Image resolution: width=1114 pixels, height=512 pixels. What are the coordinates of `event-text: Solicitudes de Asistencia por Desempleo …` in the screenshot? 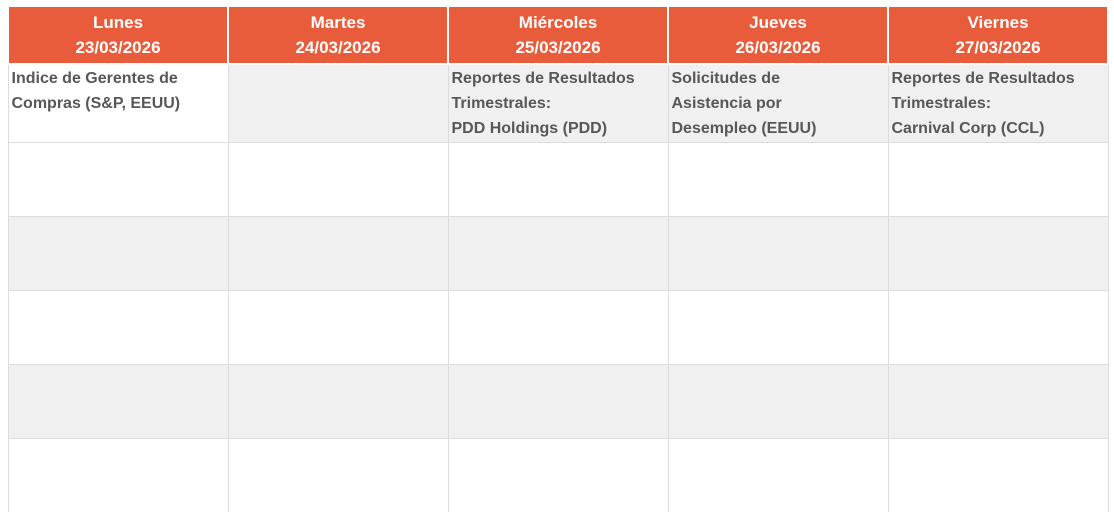 It's located at (744, 103).